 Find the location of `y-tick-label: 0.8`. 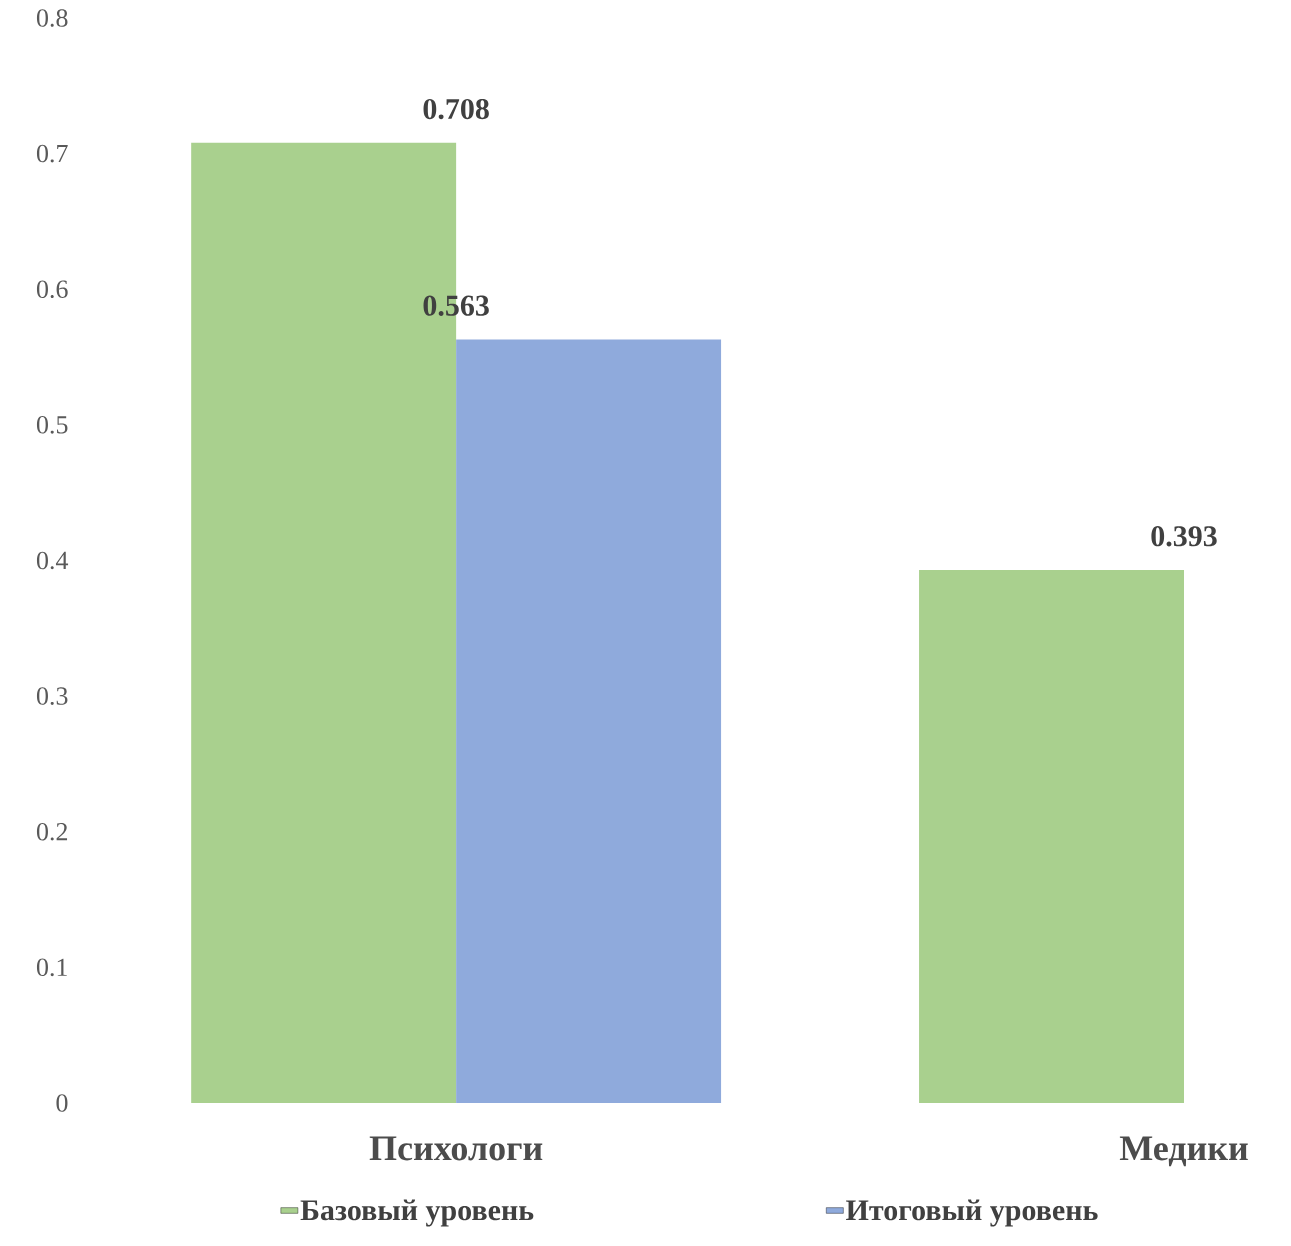

y-tick-label: 0.8 is located at coordinates (52, 18).